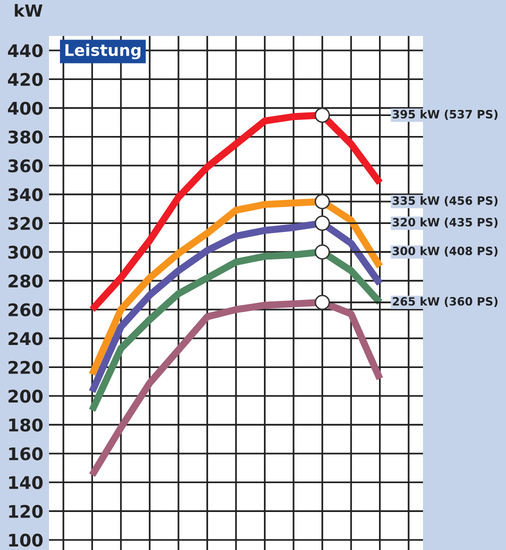 This screenshot has width=506, height=550. What do you see at coordinates (26, 425) in the screenshot?
I see `y-tick-label: 180` at bounding box center [26, 425].